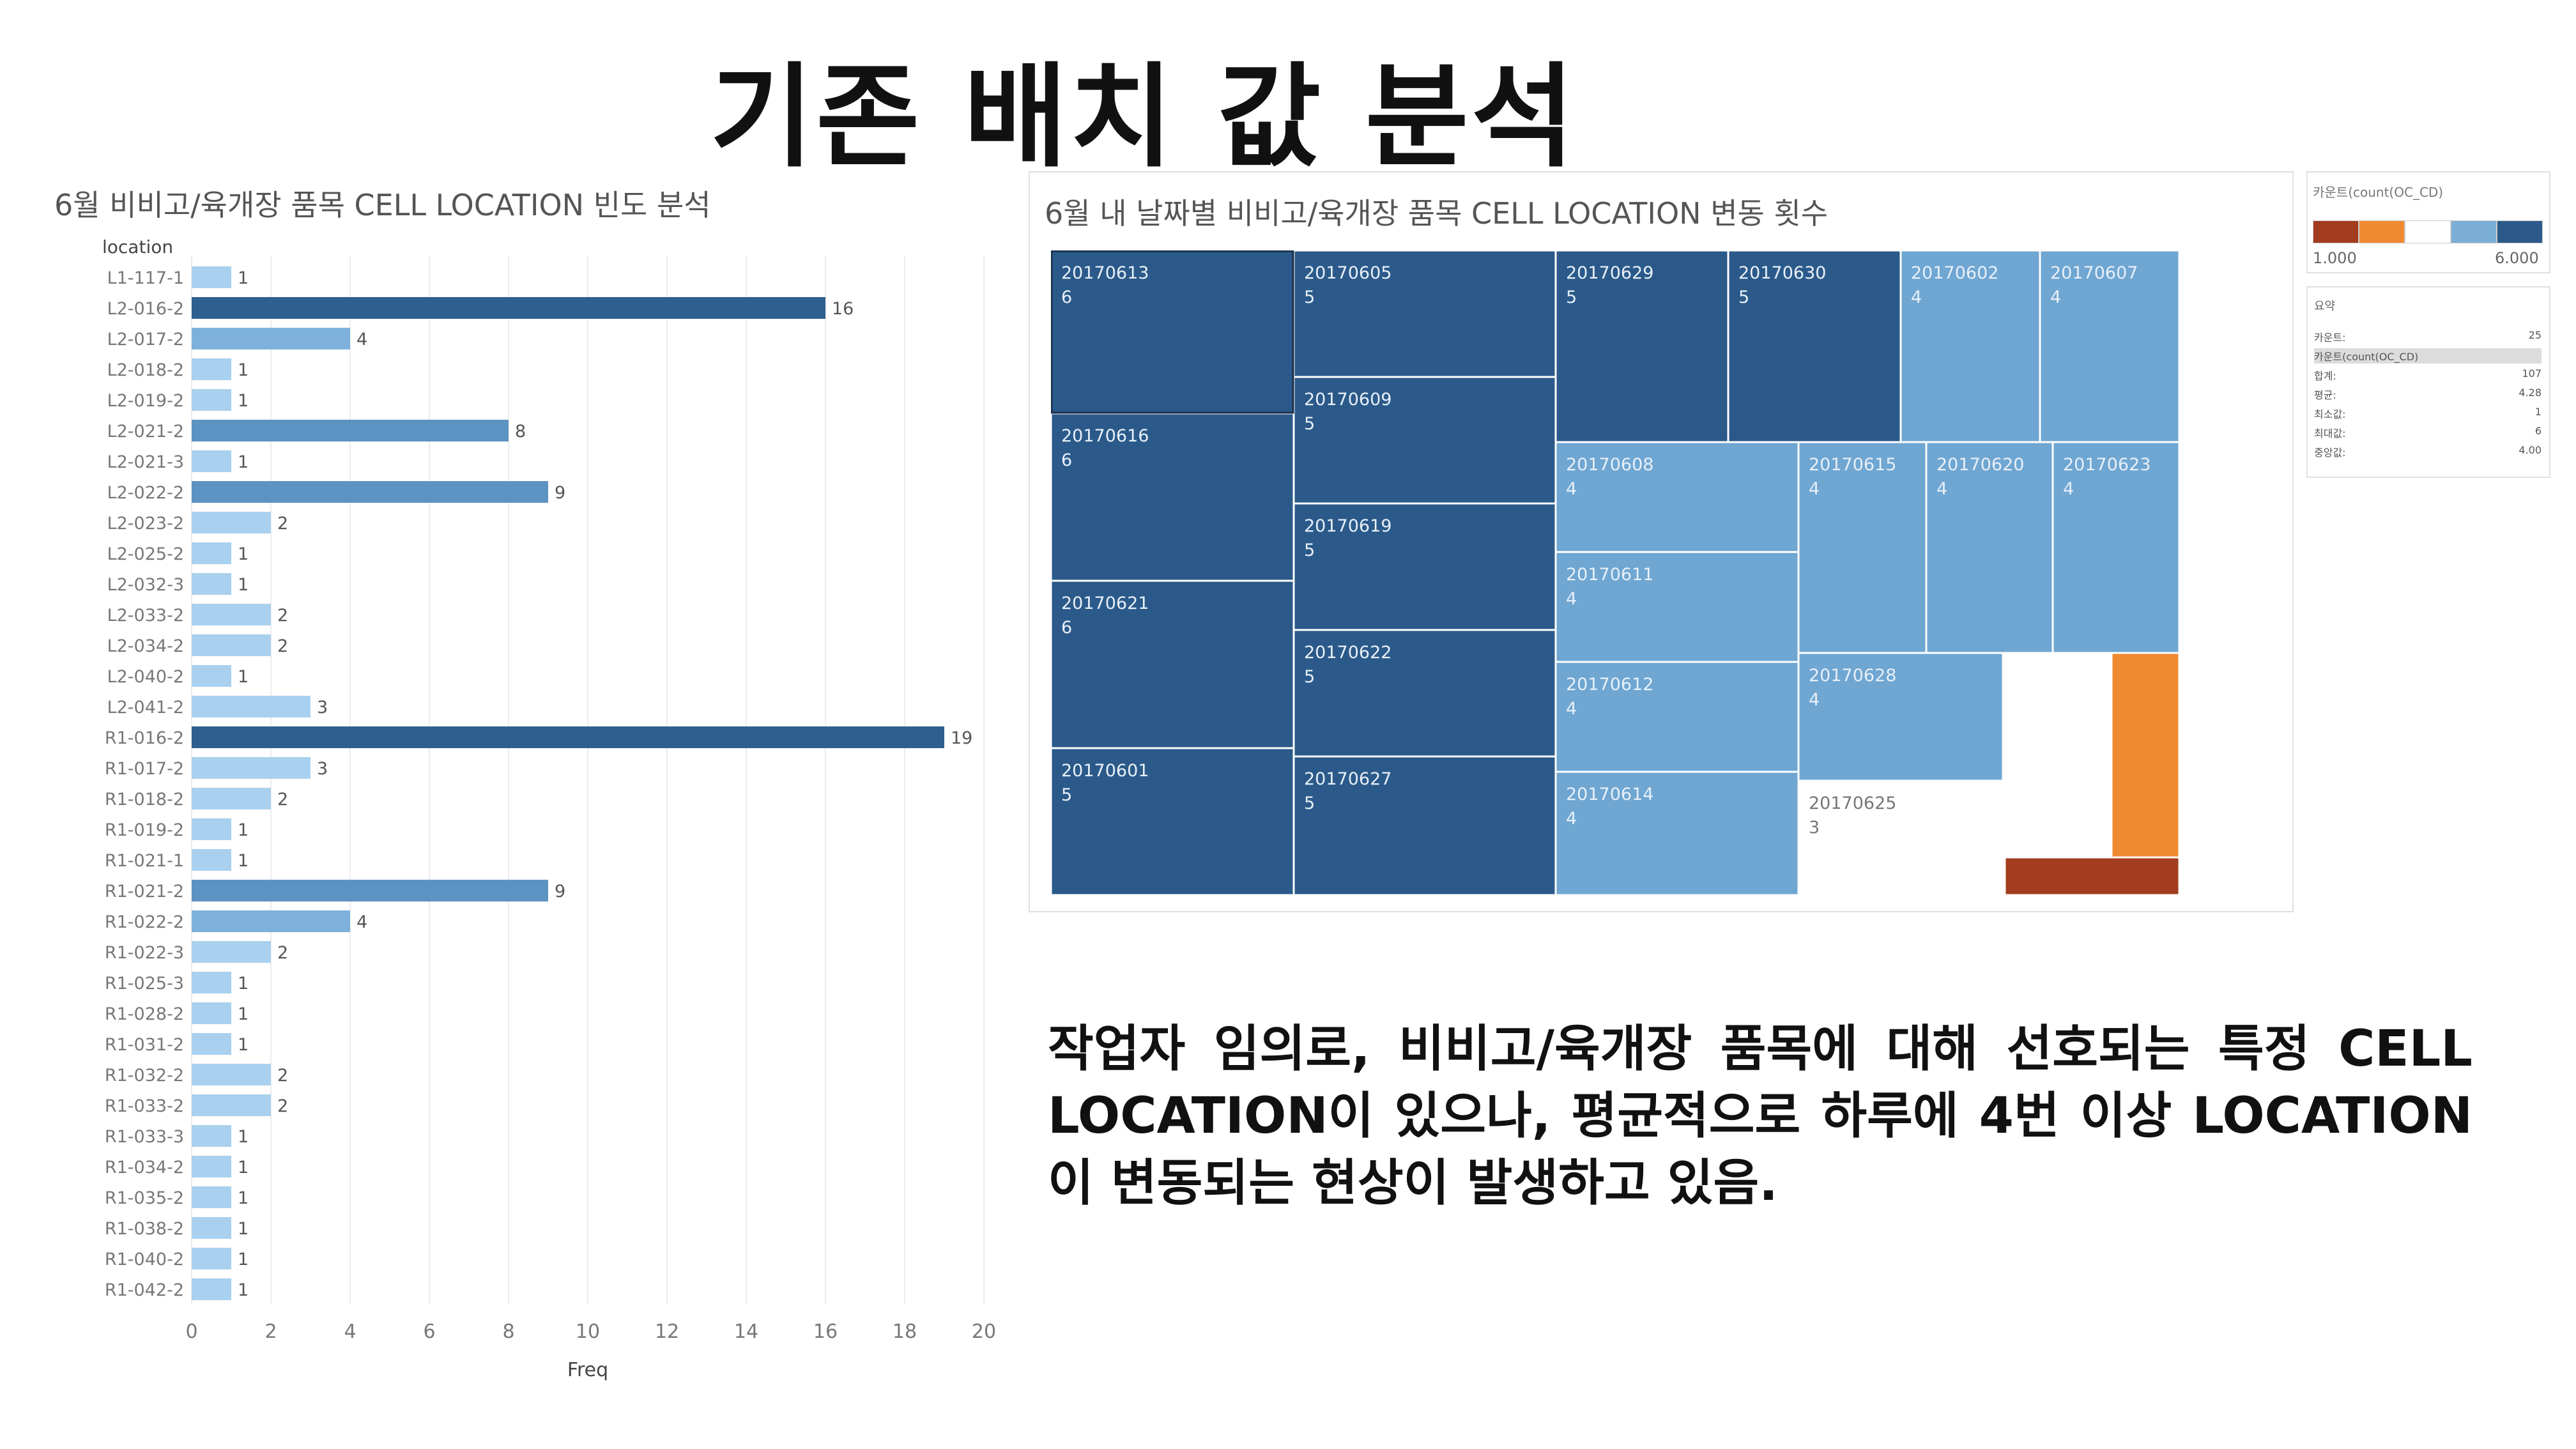  I want to click on x-tick-label: 4, so click(350, 1332).